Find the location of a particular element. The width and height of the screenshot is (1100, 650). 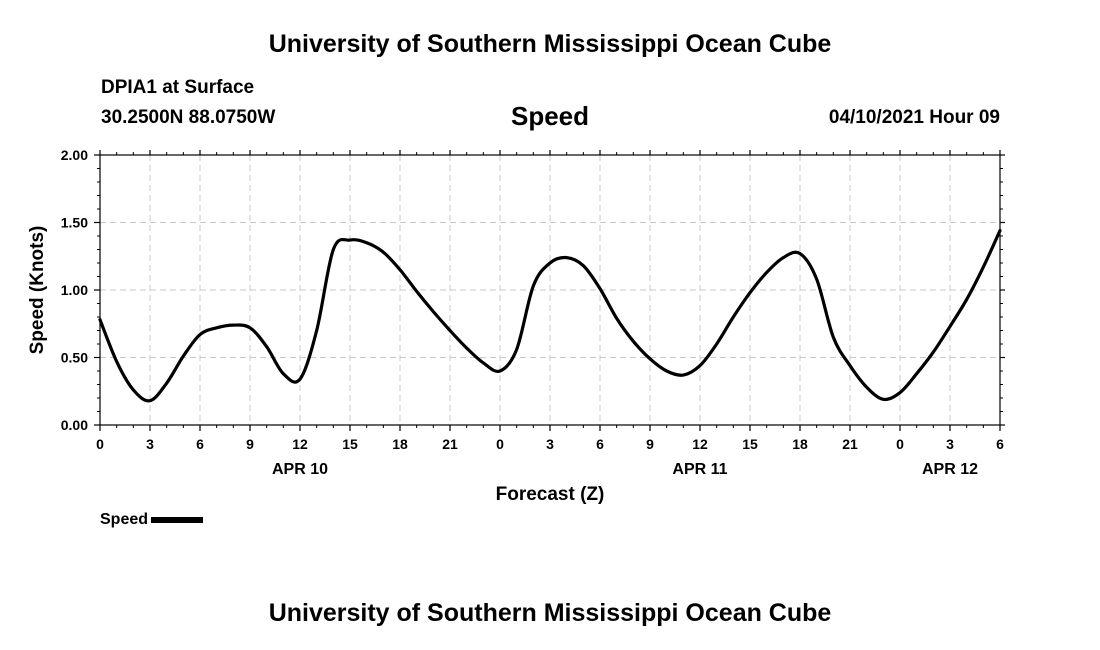

y-tick-label: 0.00 is located at coordinates (74, 425).